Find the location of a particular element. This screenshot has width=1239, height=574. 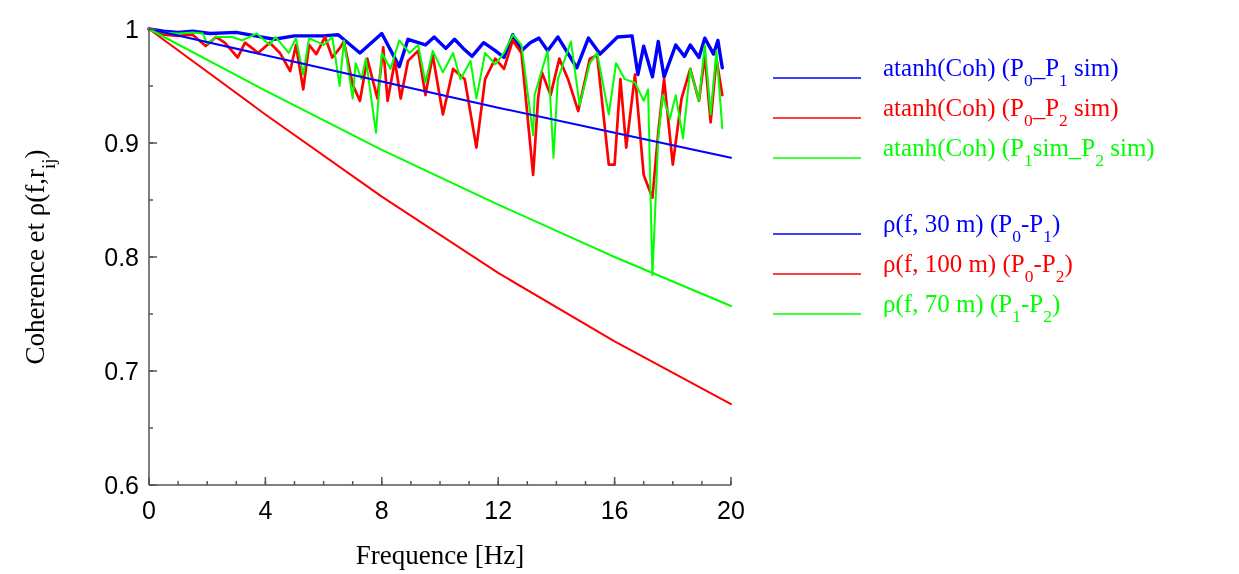

y-tick-label: 1 is located at coordinates (132, 28).